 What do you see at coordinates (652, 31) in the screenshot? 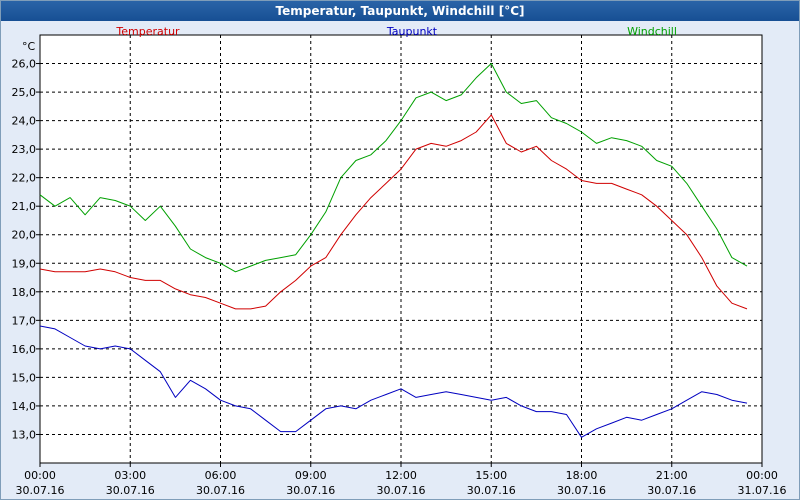
I see `legend-windchill: Windchill` at bounding box center [652, 31].